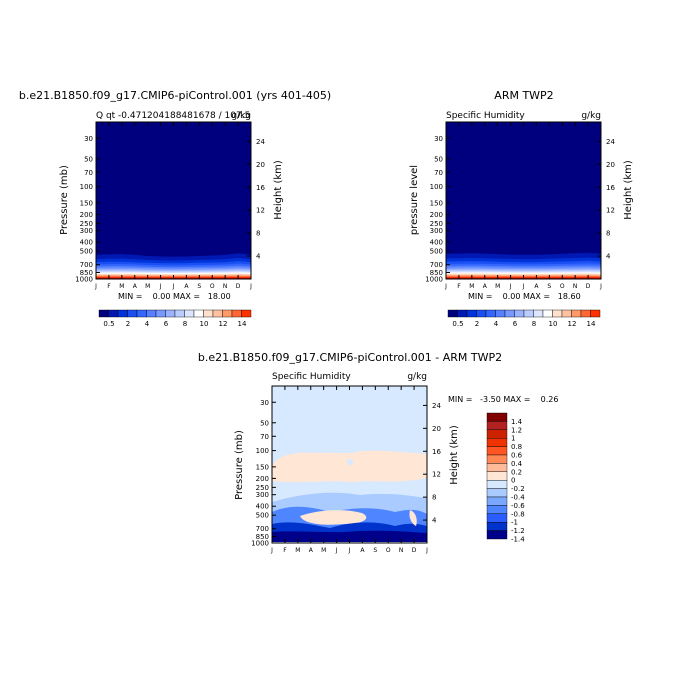 Image resolution: width=700 pixels, height=700 pixels. Describe the element at coordinates (628, 190) in the screenshot. I see `panel-obs-height-label: Height (km)` at that location.